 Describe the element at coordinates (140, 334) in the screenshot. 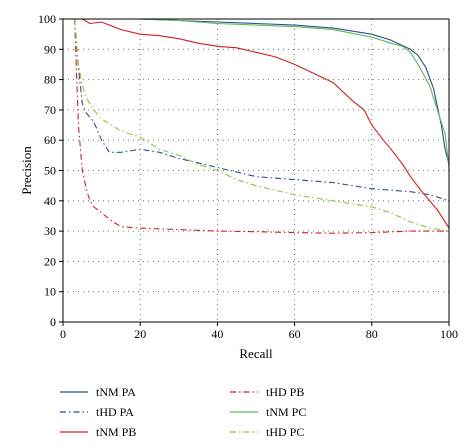

I see `x-tick-label: 20` at that location.